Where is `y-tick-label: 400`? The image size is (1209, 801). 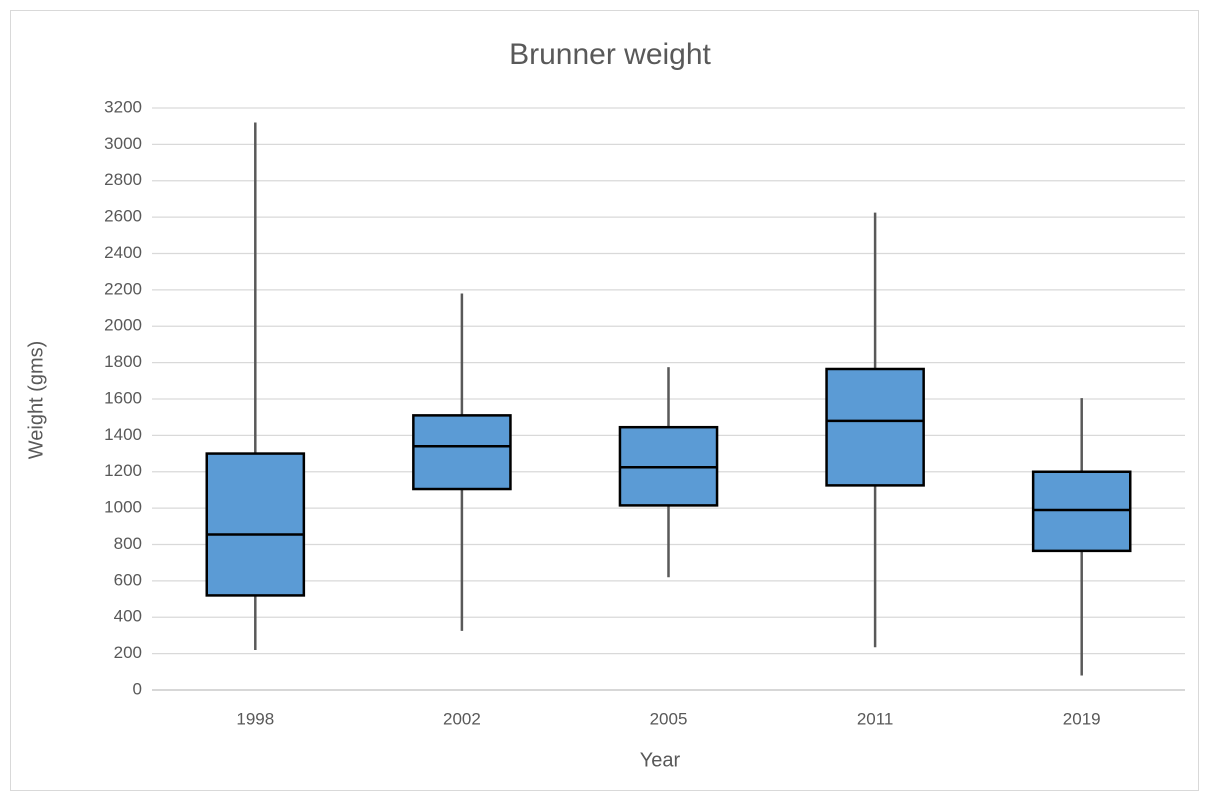
y-tick-label: 400 is located at coordinates (128, 616).